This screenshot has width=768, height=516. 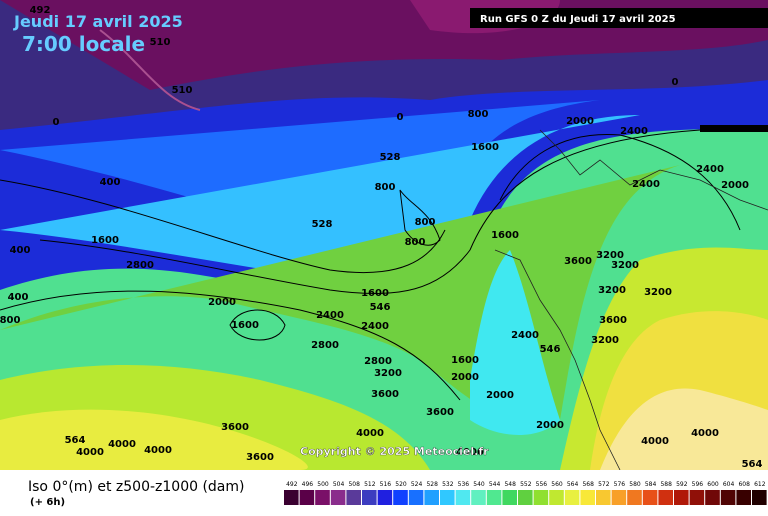 I want to click on run-box, so click(x=619, y=18).